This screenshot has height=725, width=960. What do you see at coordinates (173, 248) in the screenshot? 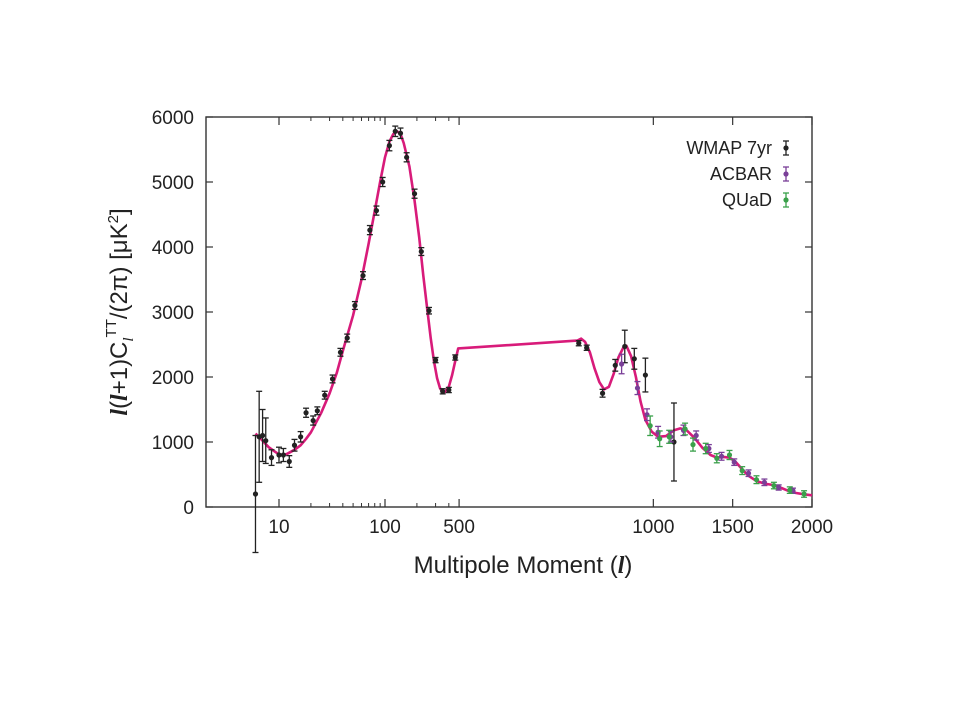
I see `y-tick-label: 4000` at bounding box center [173, 248].